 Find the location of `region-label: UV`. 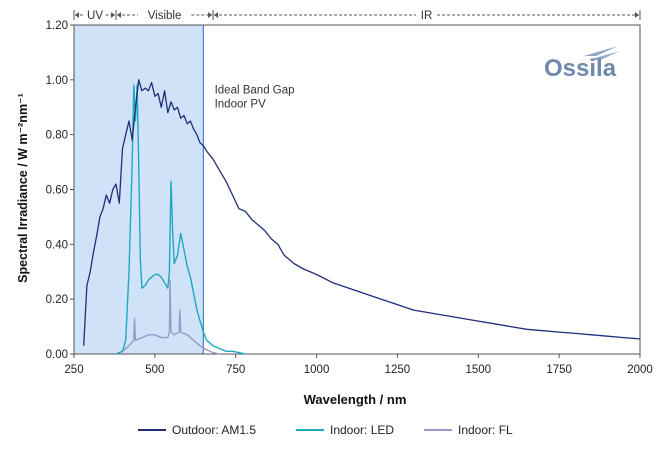

region-label: UV is located at coordinates (95, 16).